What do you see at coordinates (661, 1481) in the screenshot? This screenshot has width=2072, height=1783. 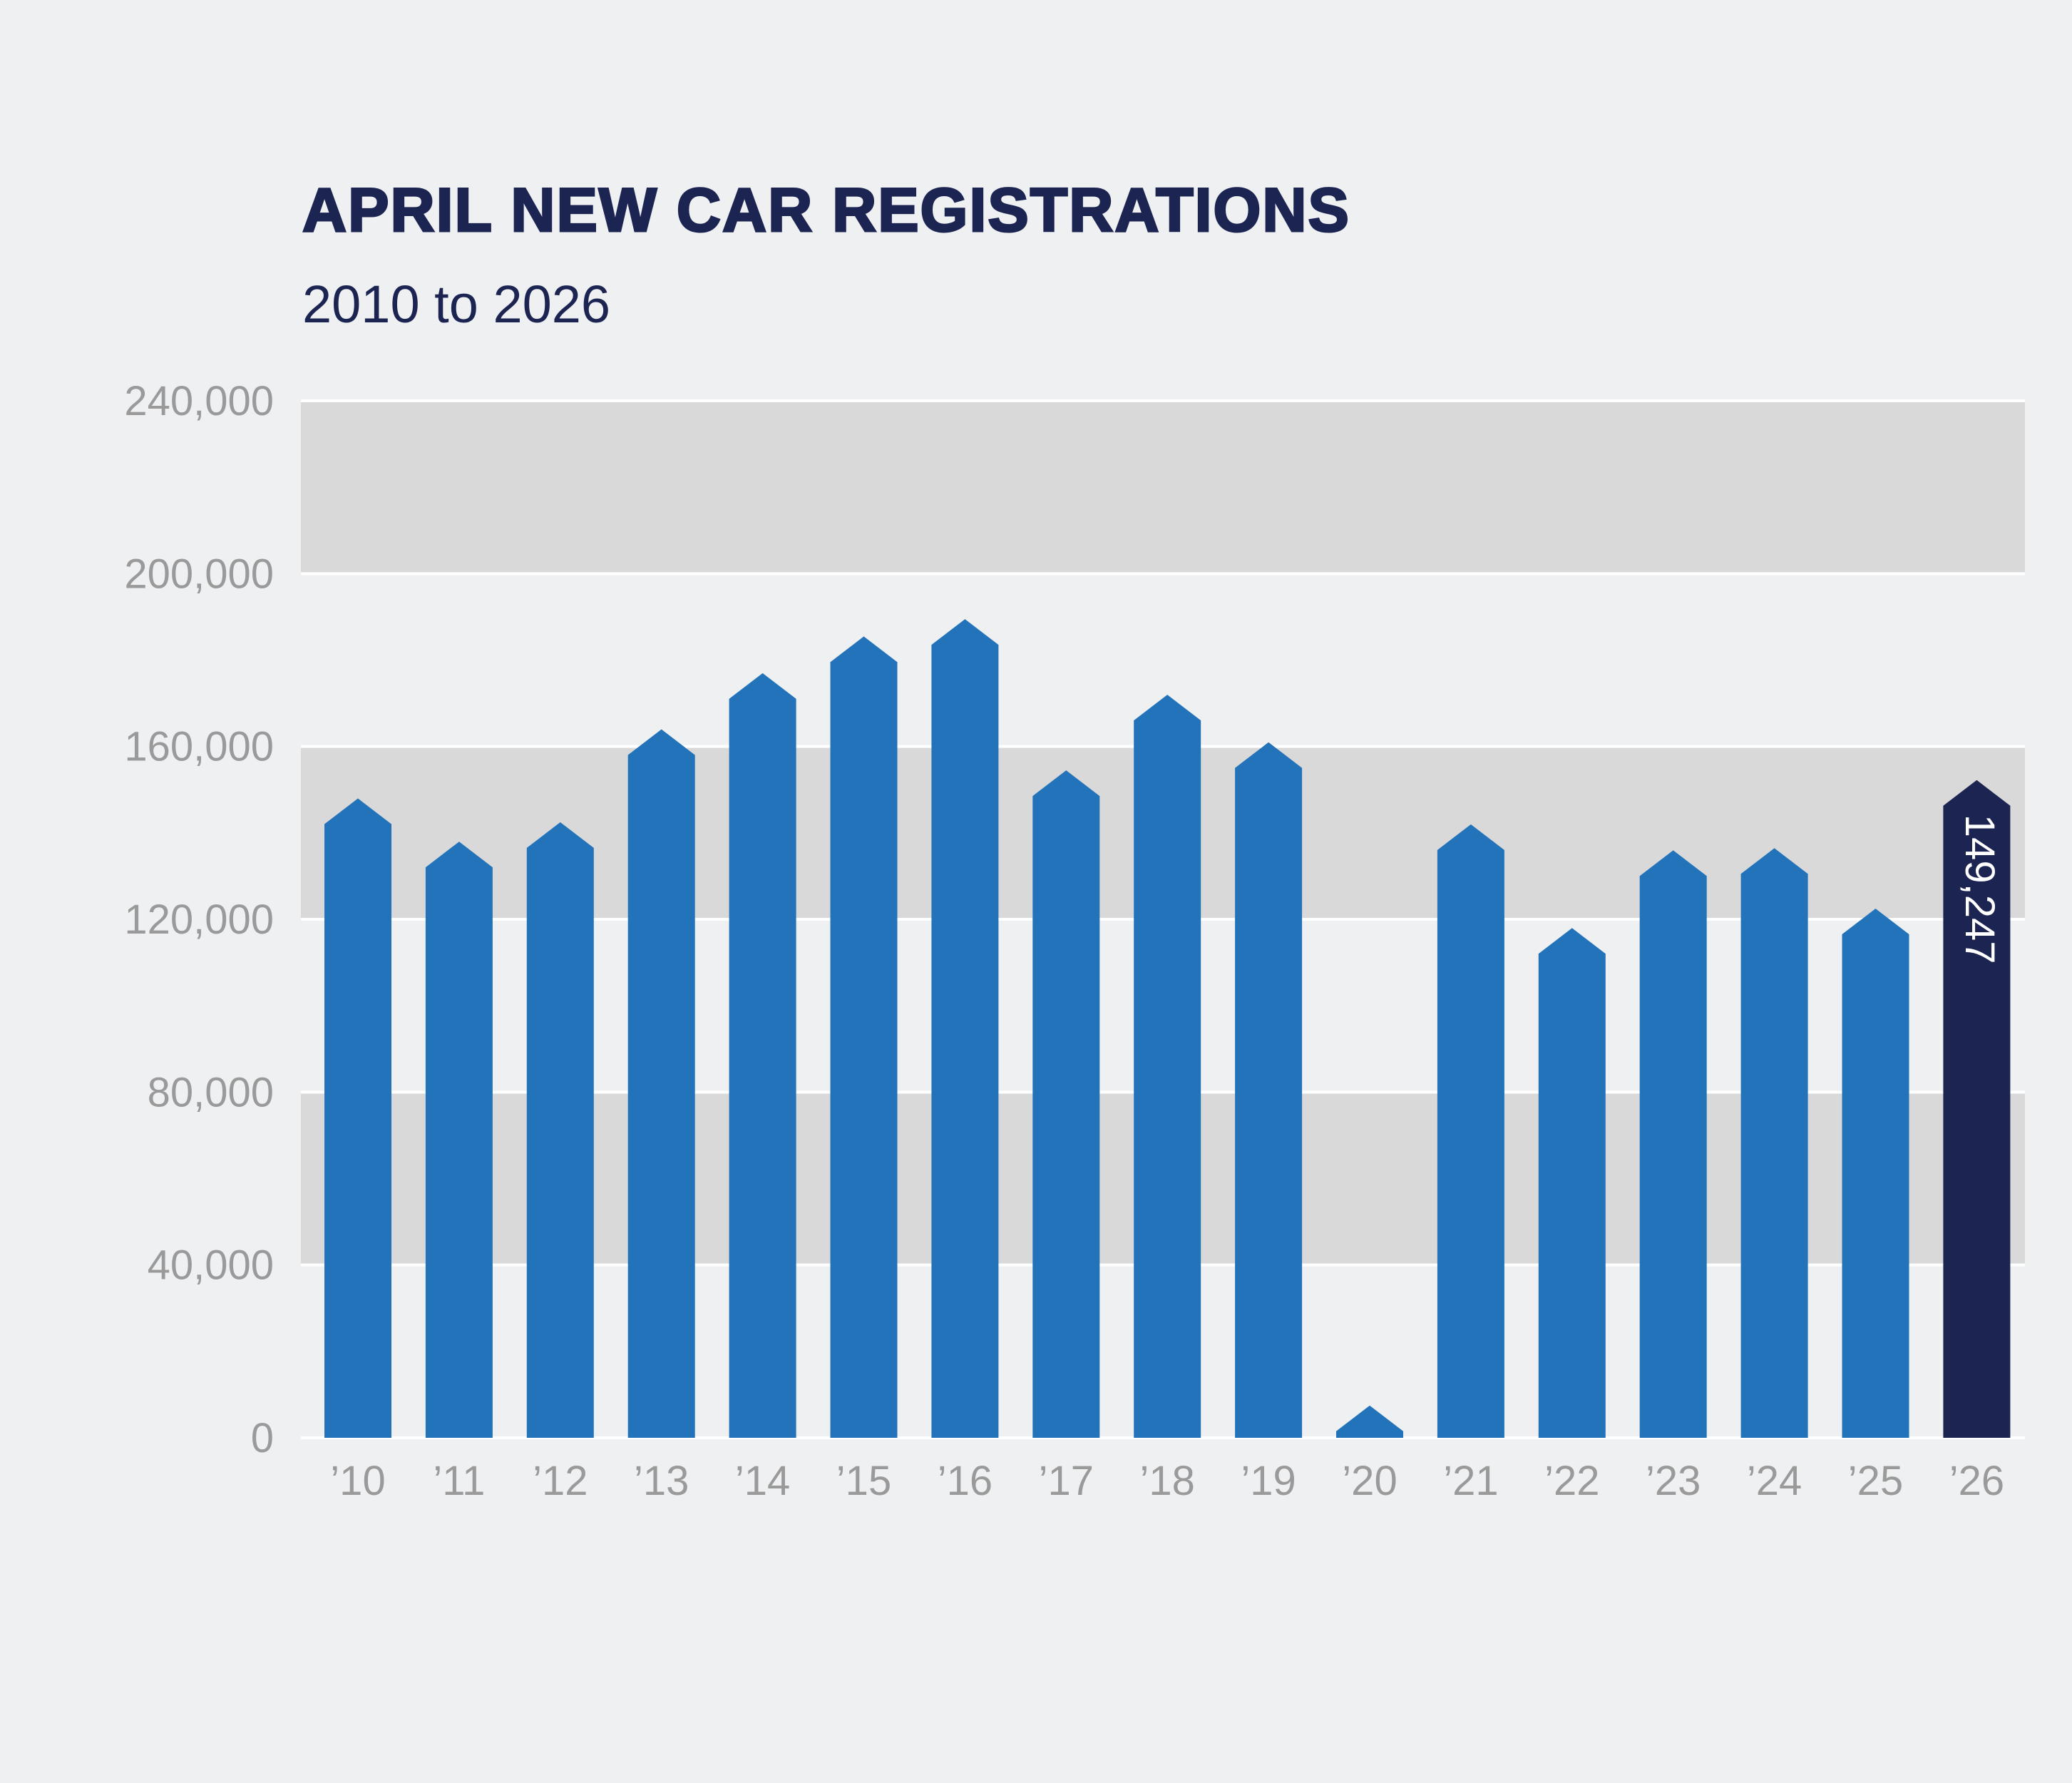 I see `x-tick-label: ’13` at bounding box center [661, 1481].